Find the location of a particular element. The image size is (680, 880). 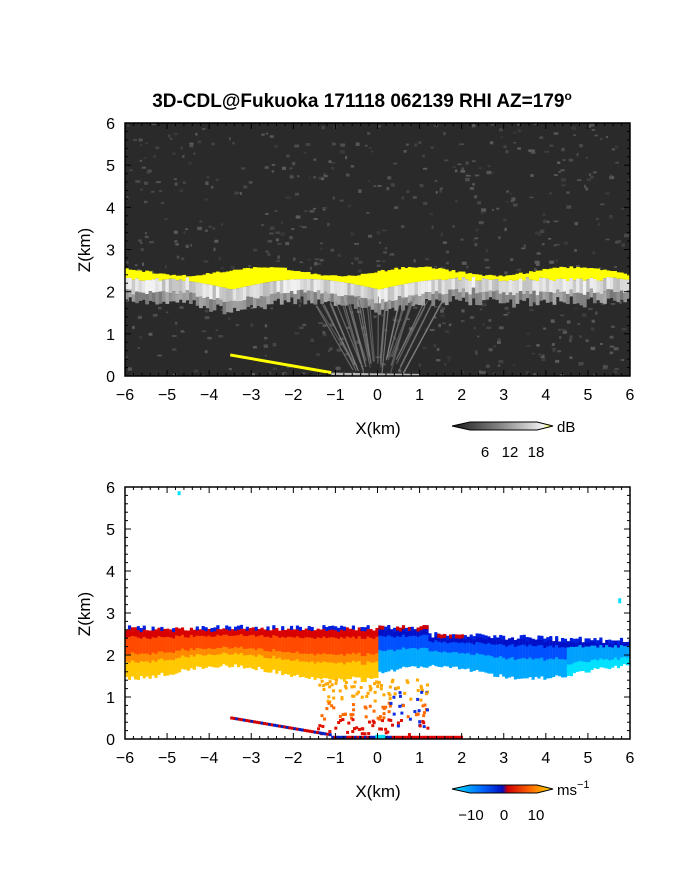

ground-echo is located at coordinates (426, 737).